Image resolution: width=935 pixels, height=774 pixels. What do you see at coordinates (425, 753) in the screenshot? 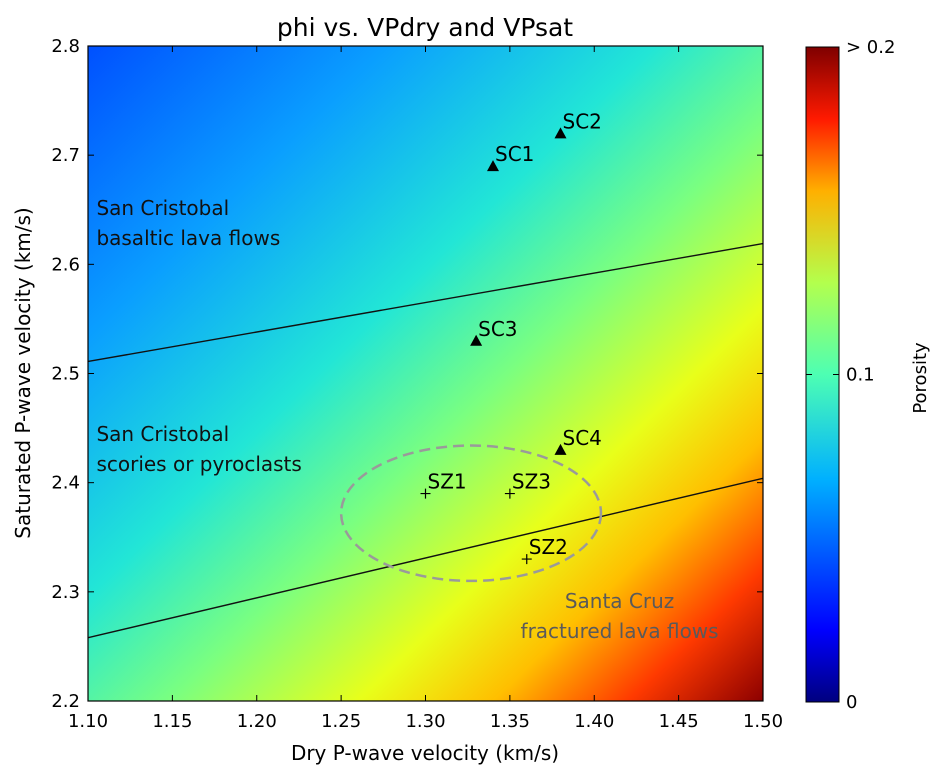
I see `x-axis-label: Dry P-wave velocity (km/s)` at bounding box center [425, 753].